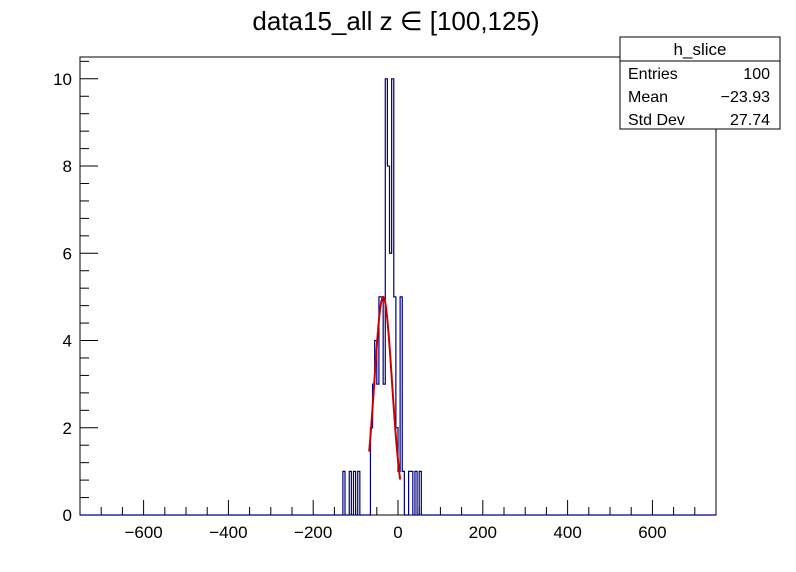 The width and height of the screenshot is (796, 572). Describe the element at coordinates (648, 97) in the screenshot. I see `stats-mean-label: Mean` at that location.